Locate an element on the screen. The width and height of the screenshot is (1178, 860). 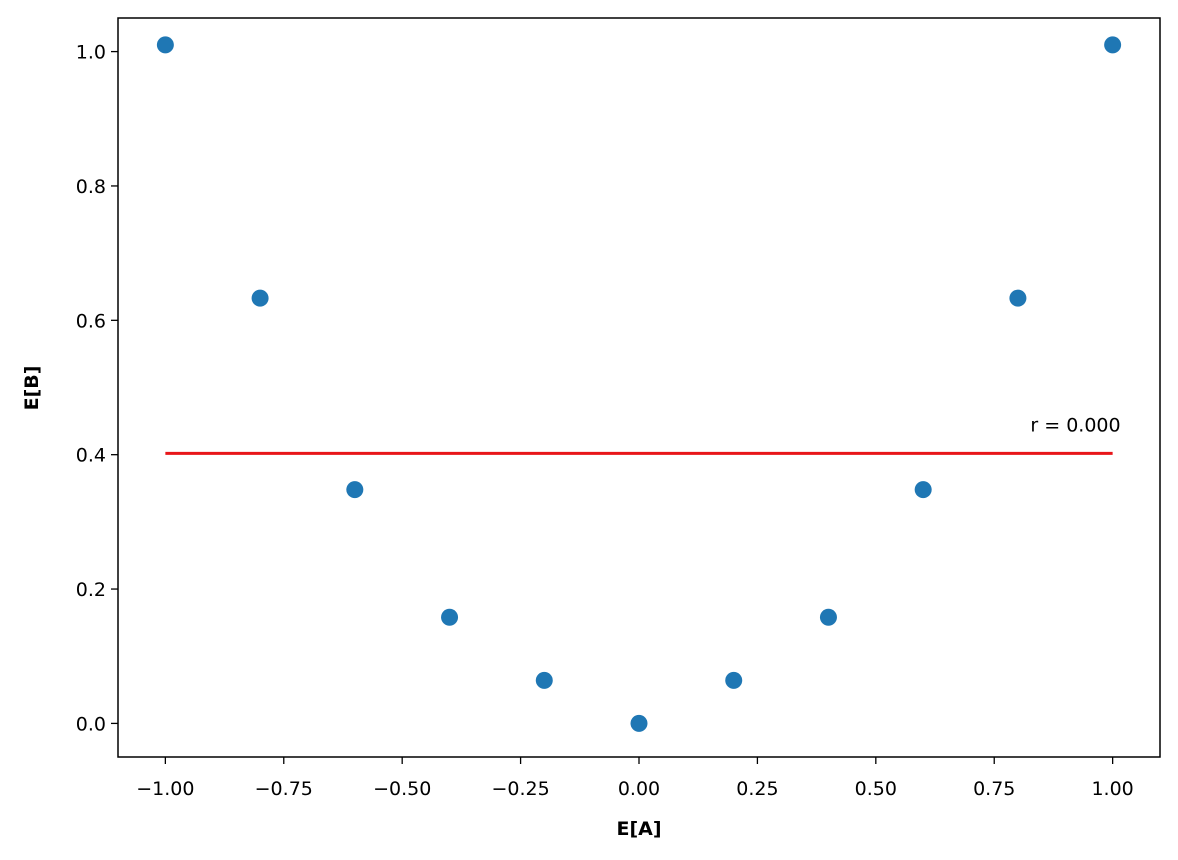
y-tick-label: 0.0 is located at coordinates (91, 724).